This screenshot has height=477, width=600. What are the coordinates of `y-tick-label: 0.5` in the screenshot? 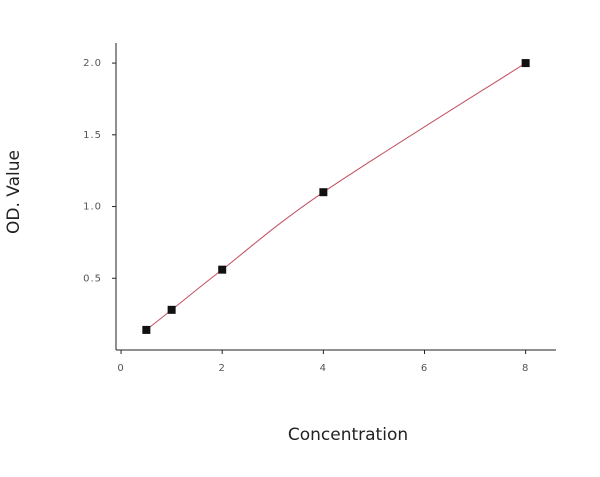 It's located at (92, 278).